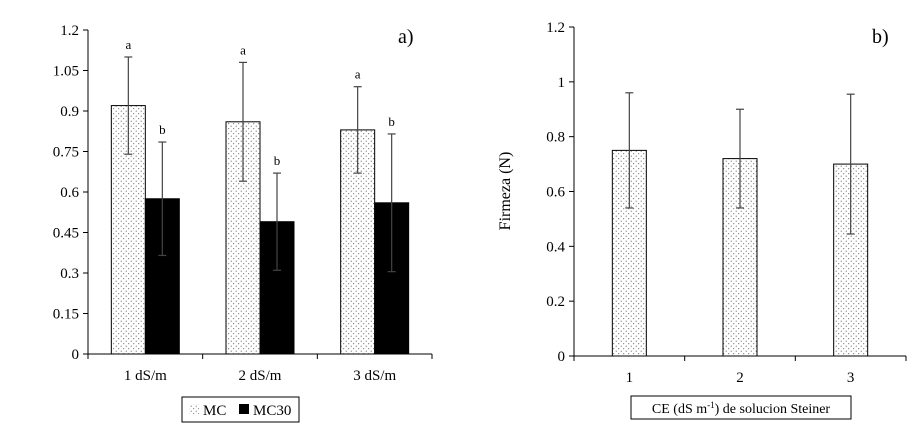 The height and width of the screenshot is (433, 922). I want to click on legend-swatch-mc30, so click(244, 409).